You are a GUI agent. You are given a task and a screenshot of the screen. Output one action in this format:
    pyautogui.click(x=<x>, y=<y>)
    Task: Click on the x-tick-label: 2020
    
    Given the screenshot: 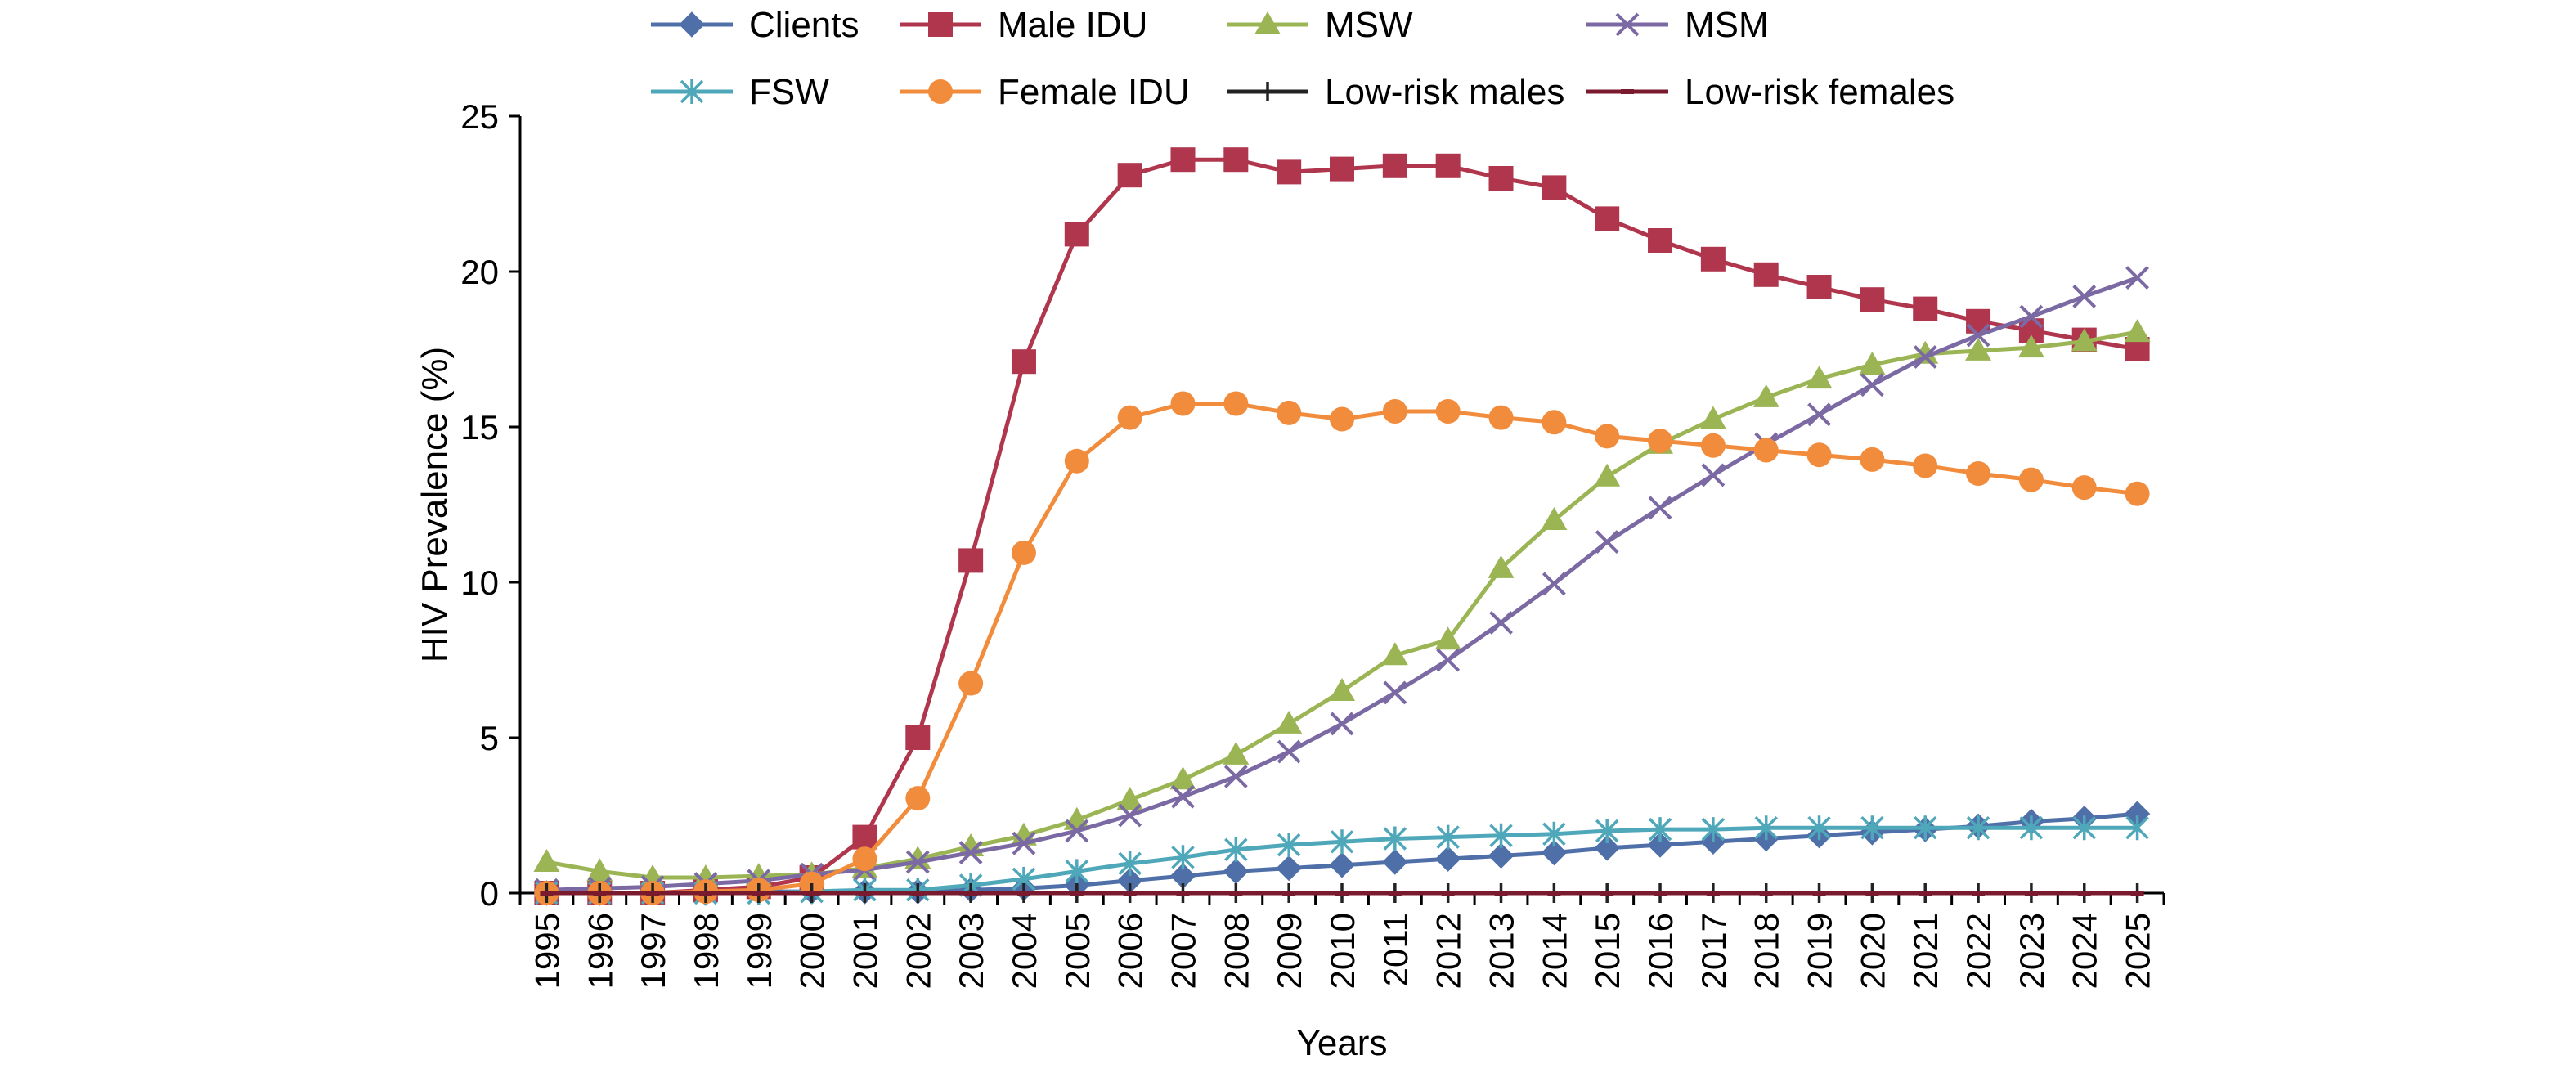 What is the action you would take?
    pyautogui.click(x=1873, y=951)
    